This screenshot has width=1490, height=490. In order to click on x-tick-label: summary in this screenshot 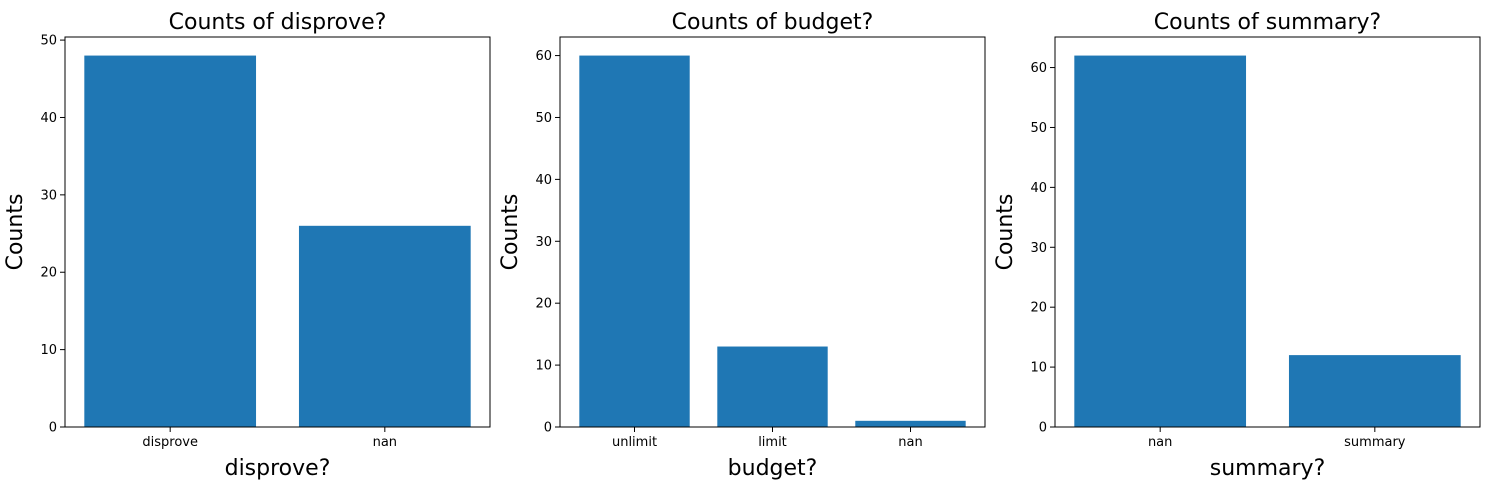, I will do `click(1375, 442)`.